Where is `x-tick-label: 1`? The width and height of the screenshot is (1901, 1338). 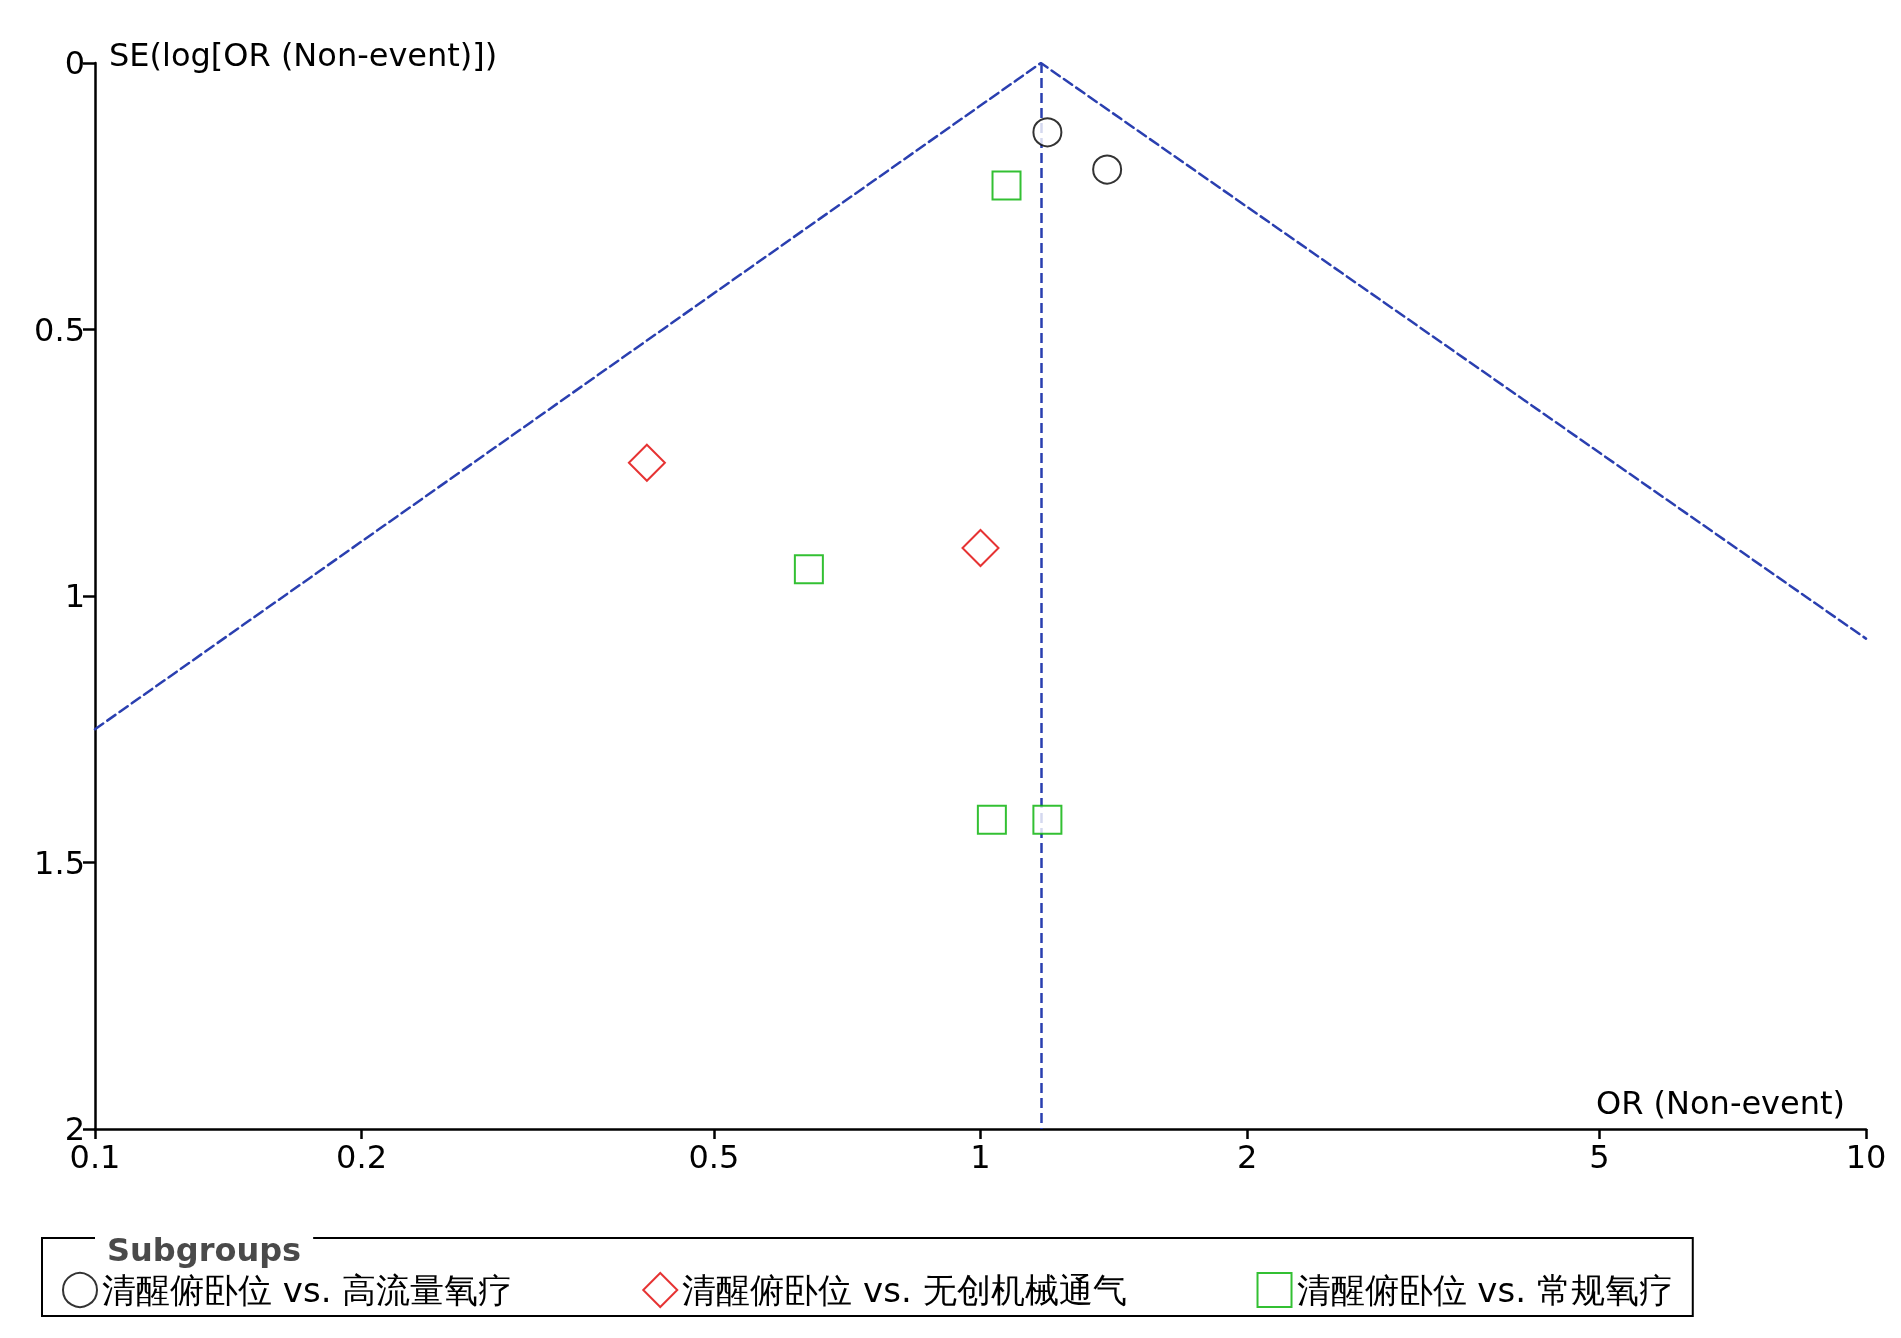
x-tick-label: 1 is located at coordinates (980, 1157).